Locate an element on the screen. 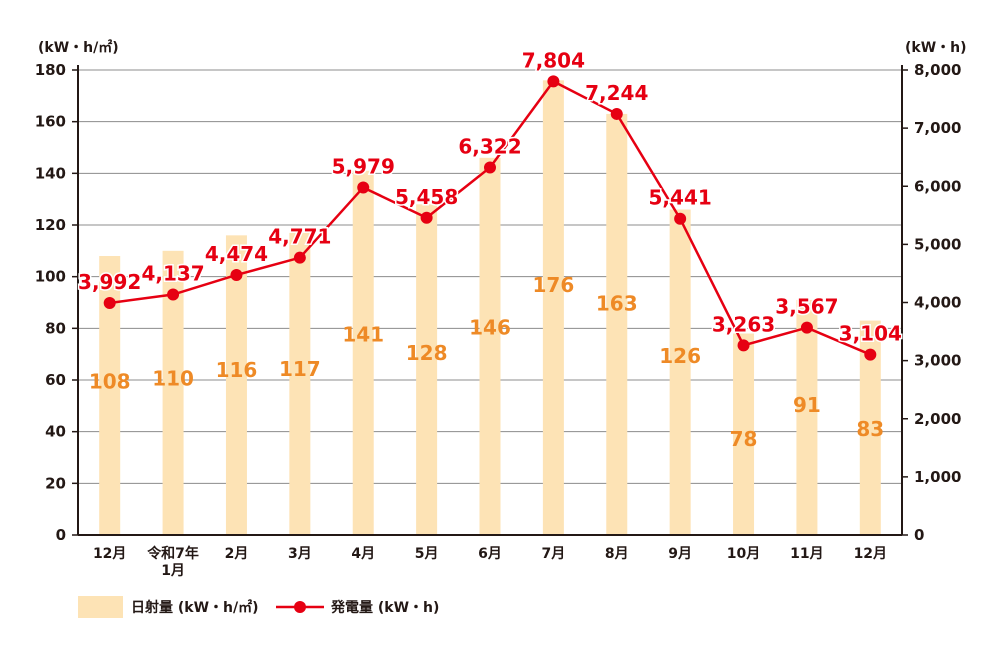 The image size is (1000, 660). category-label: 5月 is located at coordinates (427, 554).